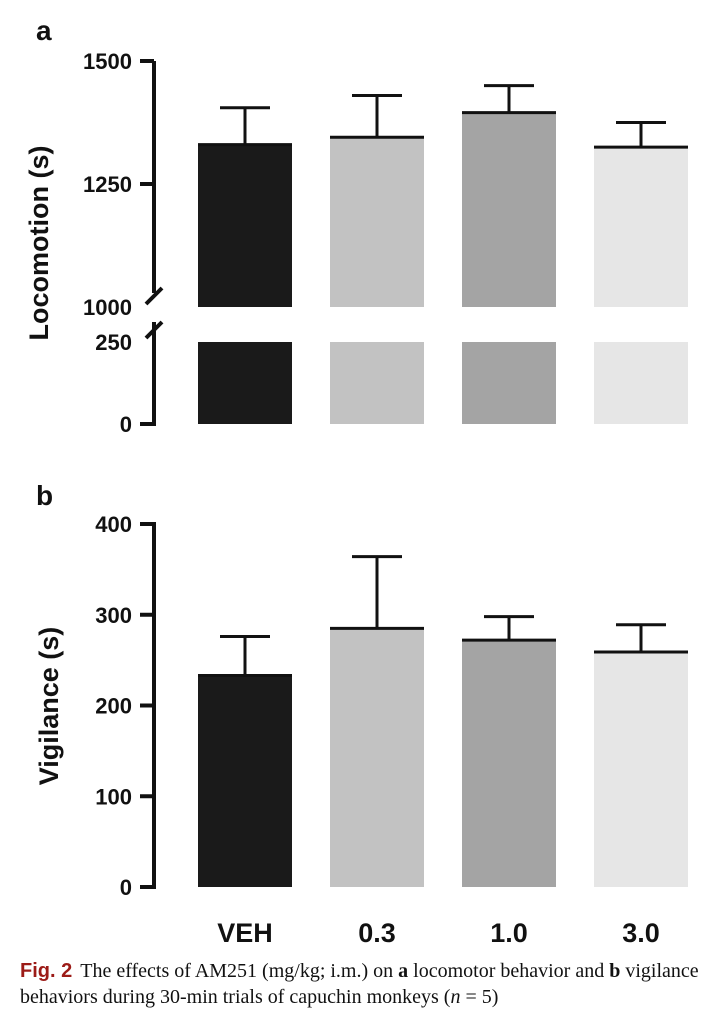 The height and width of the screenshot is (1024, 718). Describe the element at coordinates (455, 997) in the screenshot. I see `caption-n: n` at that location.